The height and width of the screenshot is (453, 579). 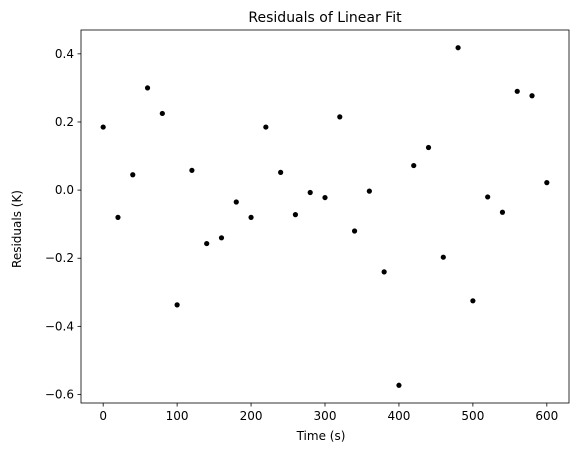 I want to click on y-axis: −0.6 −0.4 −0.2 0.0 0.2 0.4, so click(x=63, y=224).